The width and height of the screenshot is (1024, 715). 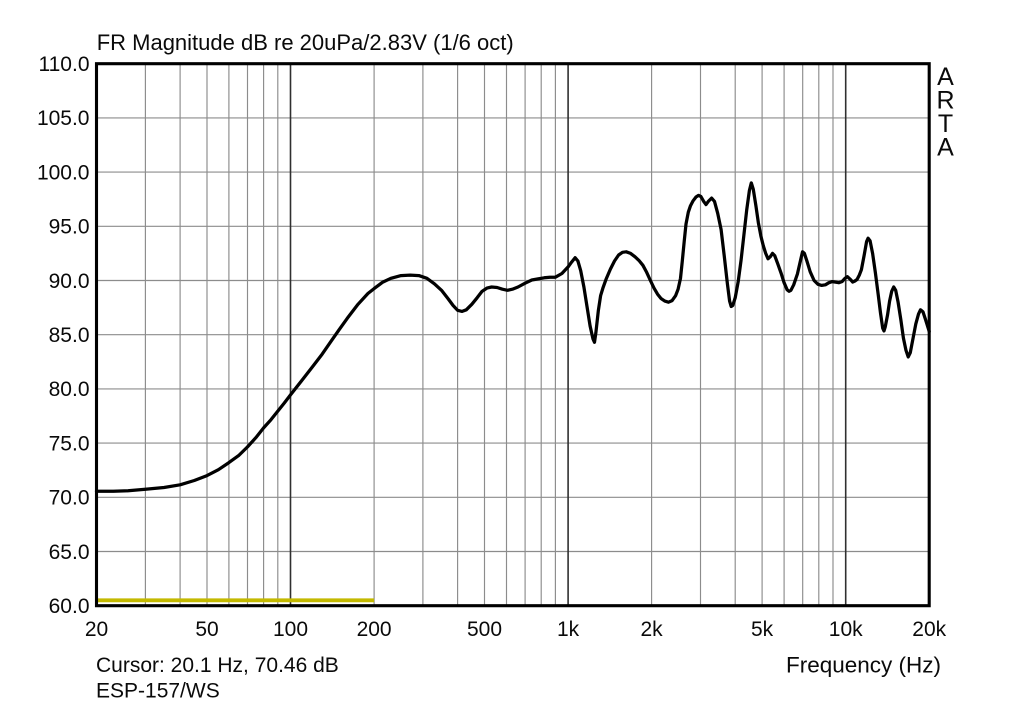 I want to click on svg-text: 20k, so click(x=929, y=629).